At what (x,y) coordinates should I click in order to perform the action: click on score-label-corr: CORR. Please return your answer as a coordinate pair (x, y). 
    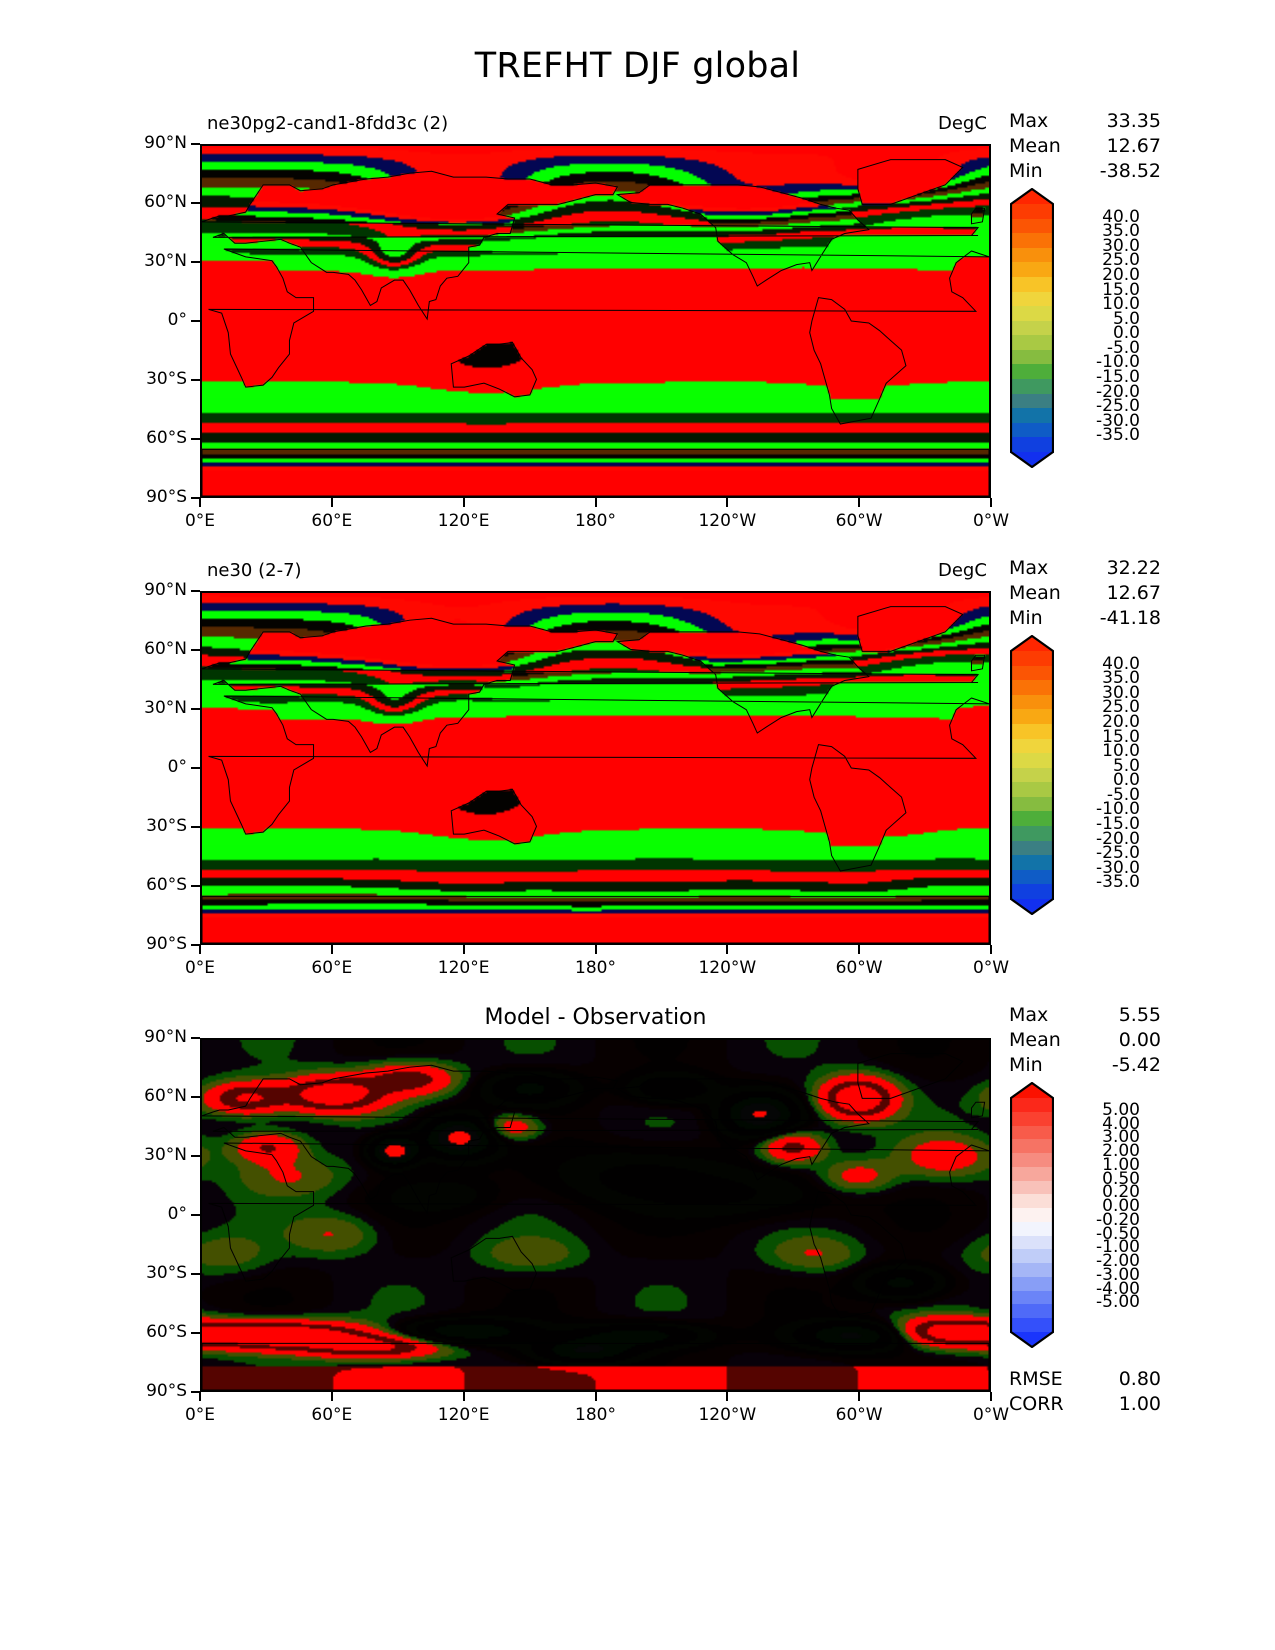
    Looking at the image, I should click on (1036, 1404).